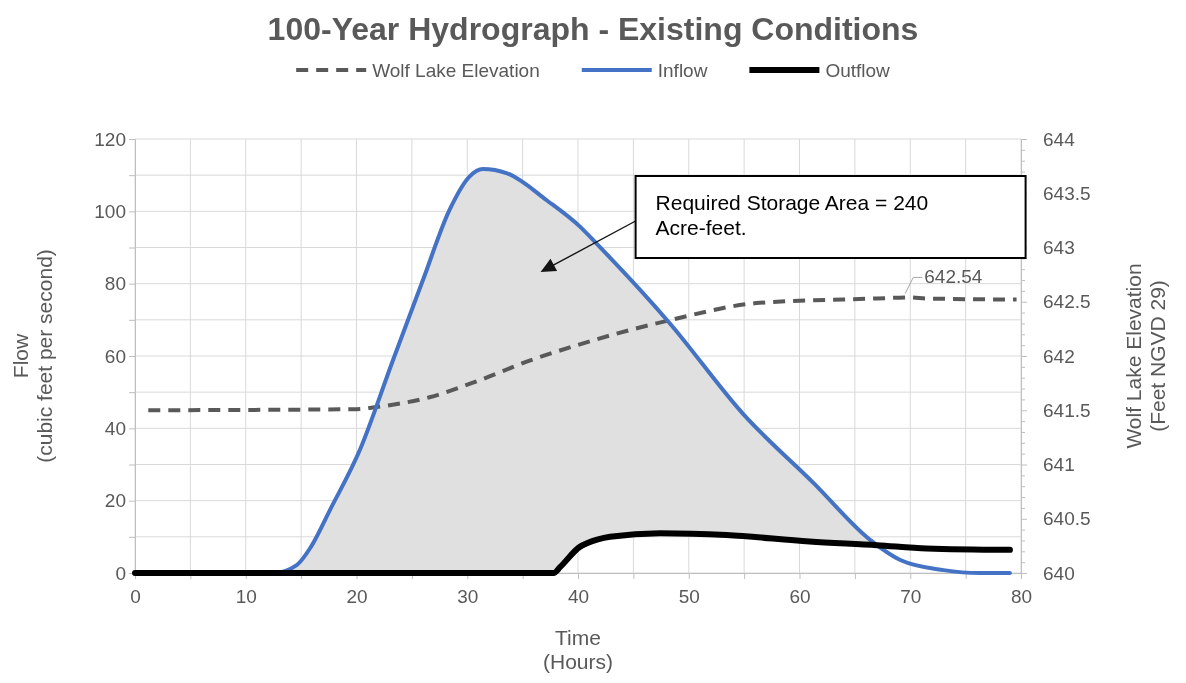  I want to click on y2-tick-label: 644, so click(1059, 139).